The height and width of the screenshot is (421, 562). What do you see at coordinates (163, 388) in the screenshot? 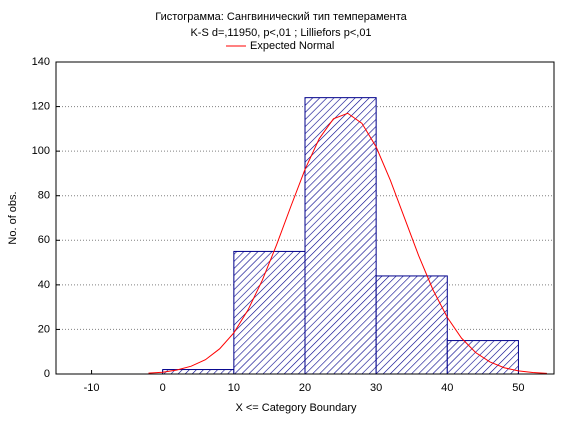
I see `x-tick-label: 0` at bounding box center [163, 388].